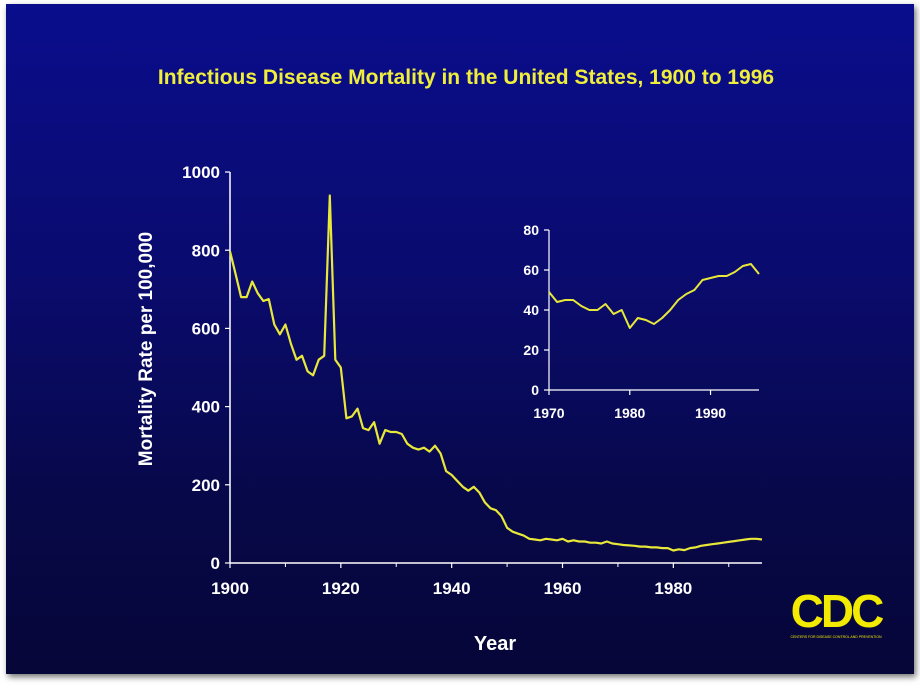 Image resolution: width=920 pixels, height=690 pixels. I want to click on main-y-tick-label: 600, so click(206, 329).